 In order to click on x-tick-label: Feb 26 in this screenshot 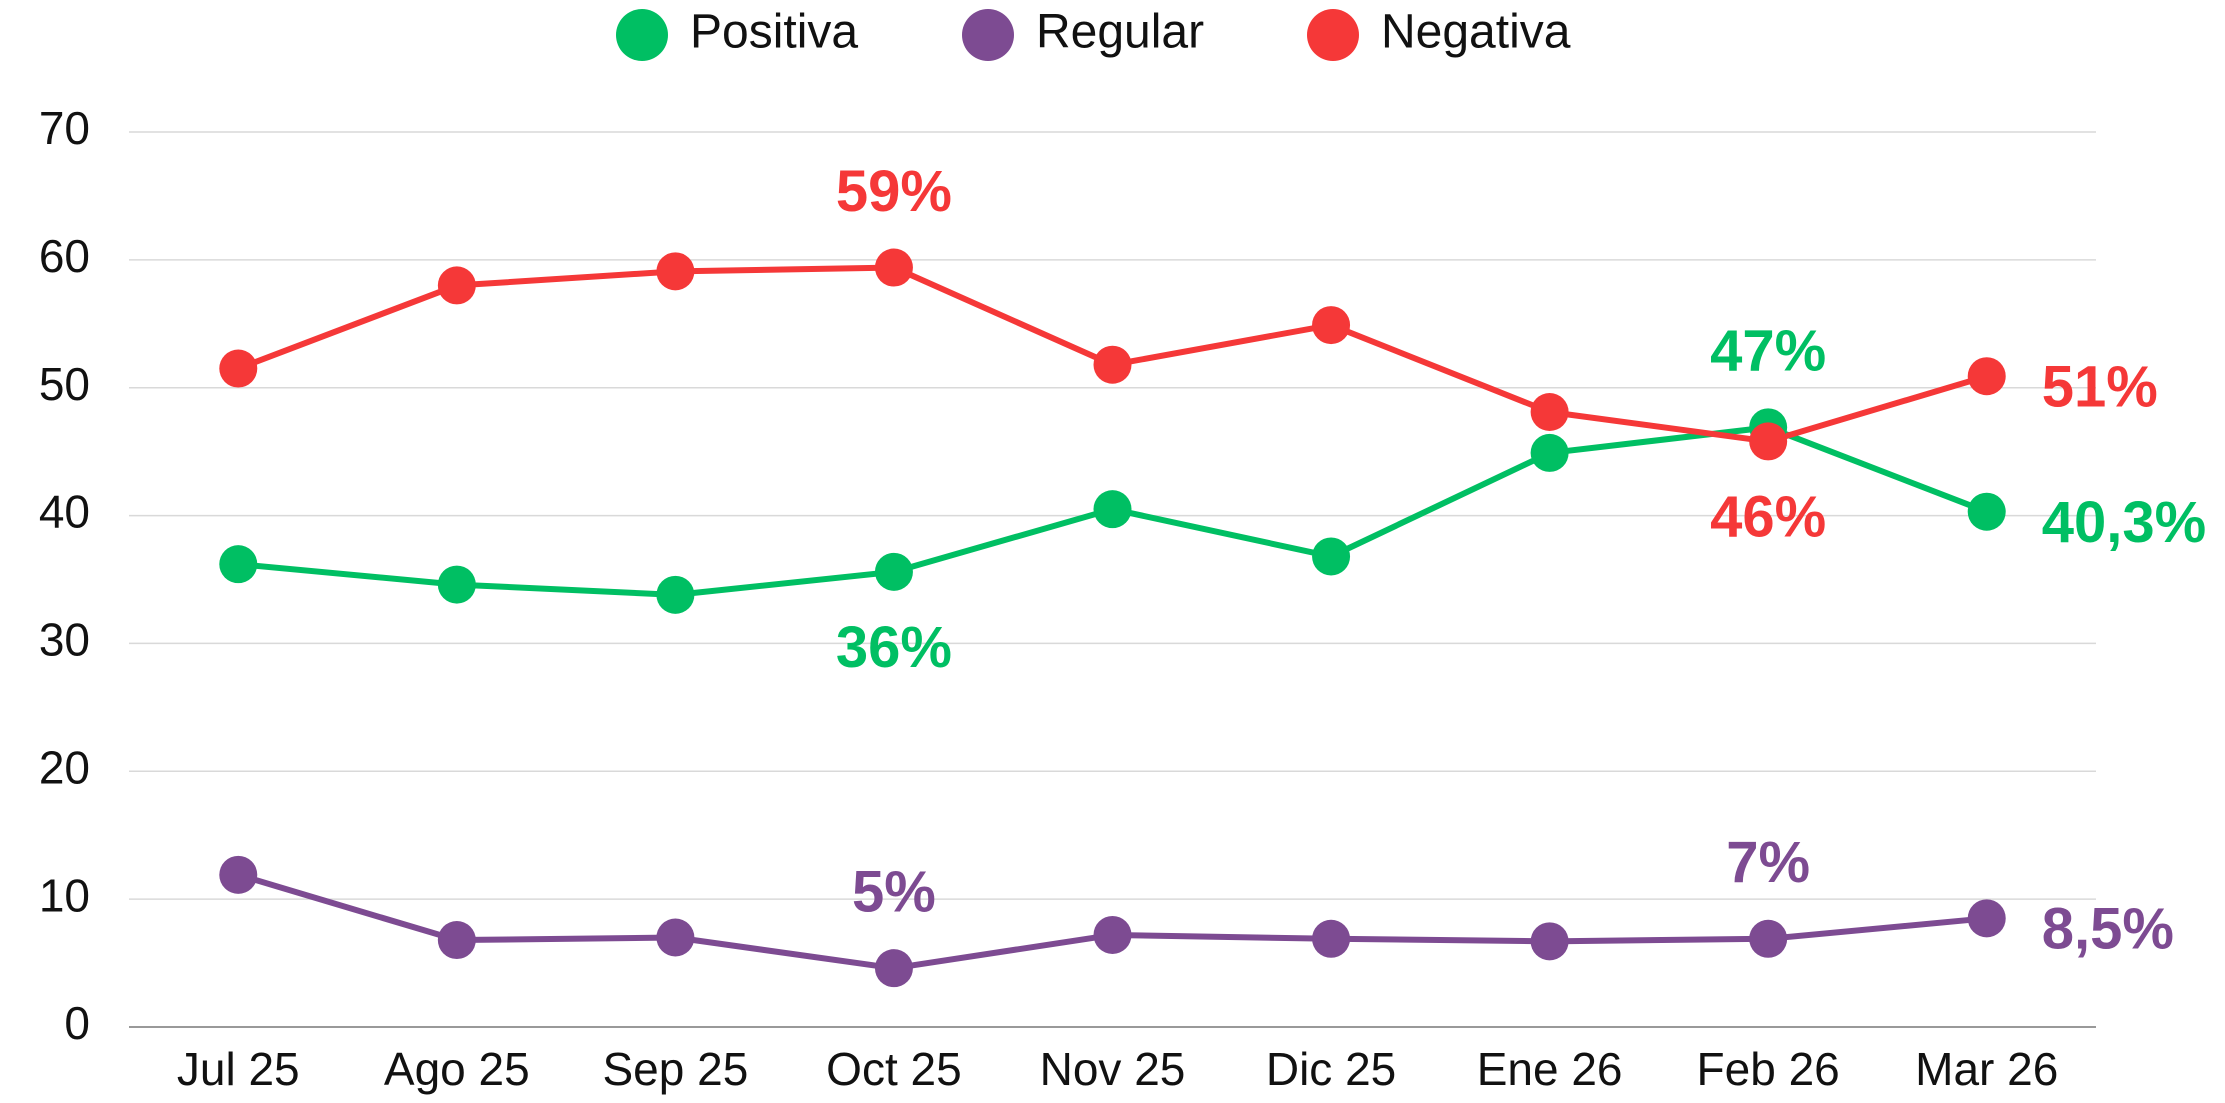, I will do `click(1768, 1069)`.